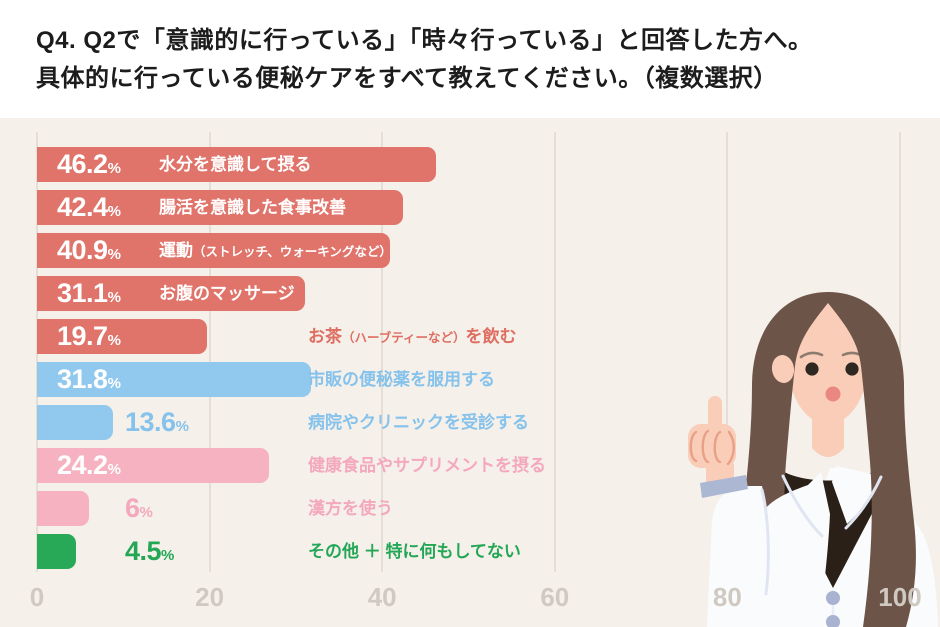 This screenshot has width=940, height=627. What do you see at coordinates (139, 508) in the screenshot?
I see `bar-value: 6%` at bounding box center [139, 508].